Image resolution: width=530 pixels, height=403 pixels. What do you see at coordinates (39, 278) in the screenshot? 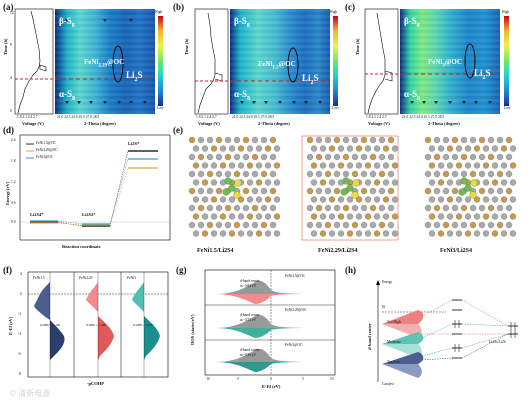
I see `panel-f-title-0: FeNi1.5` at bounding box center [39, 278].